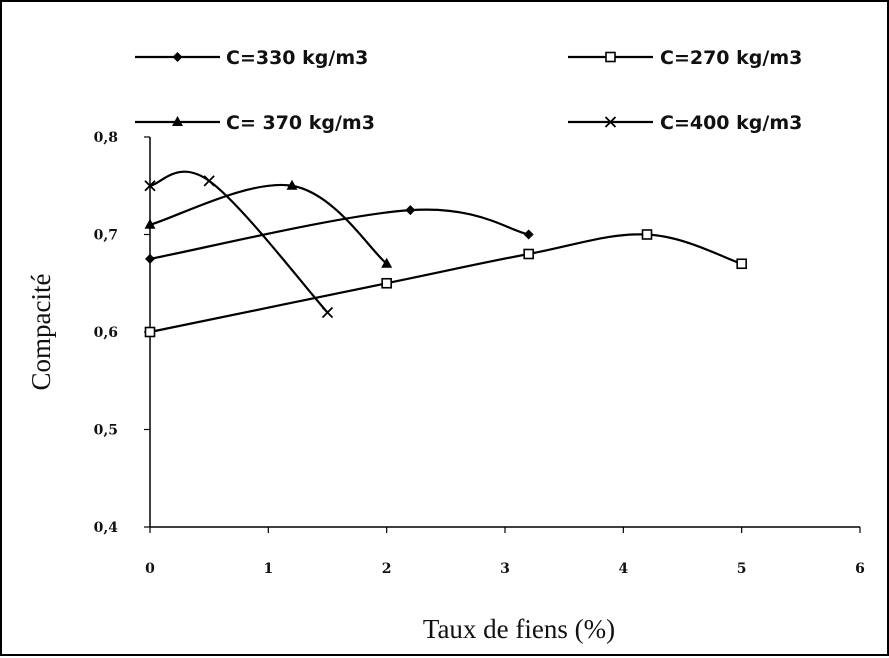 This screenshot has width=889, height=658. What do you see at coordinates (860, 569) in the screenshot?
I see `x-tick-label: 6` at bounding box center [860, 569].